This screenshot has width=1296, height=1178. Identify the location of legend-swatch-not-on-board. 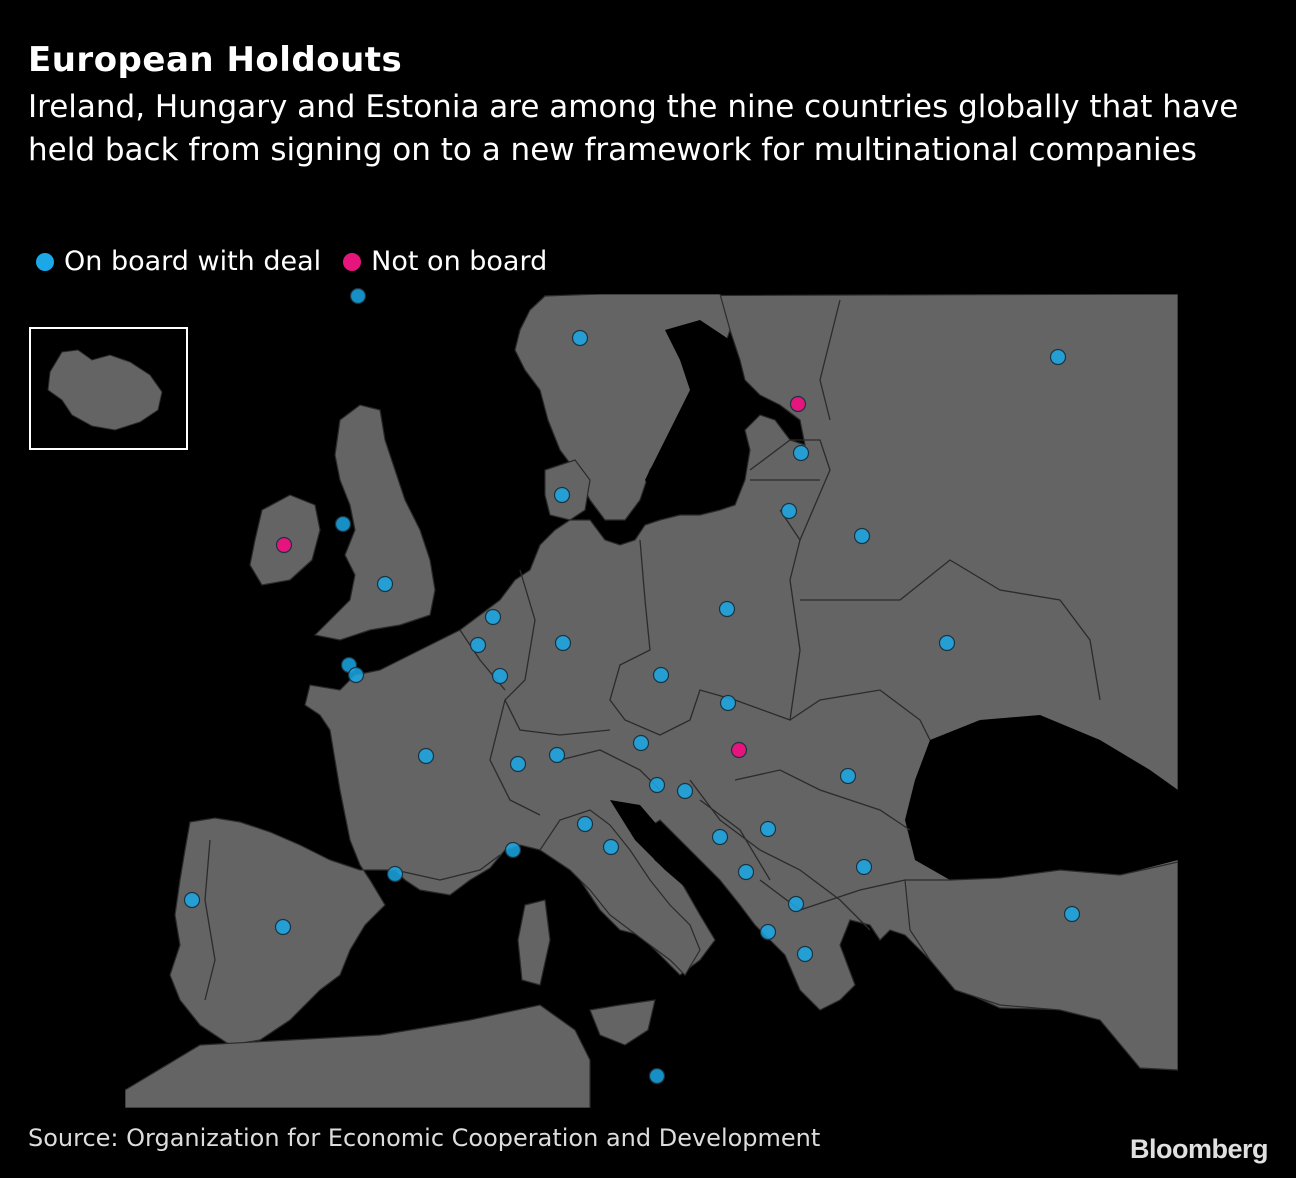
(352, 261).